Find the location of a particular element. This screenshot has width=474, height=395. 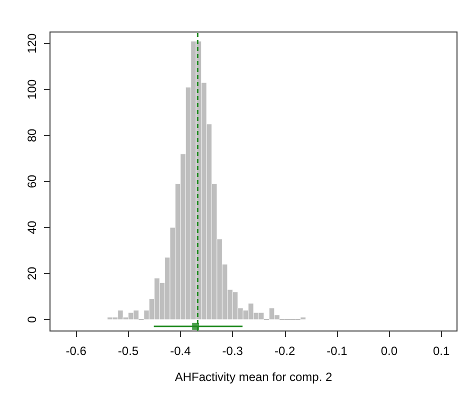

x-axis-title: AHFactivity mean for comp. 2 is located at coordinates (253, 377).